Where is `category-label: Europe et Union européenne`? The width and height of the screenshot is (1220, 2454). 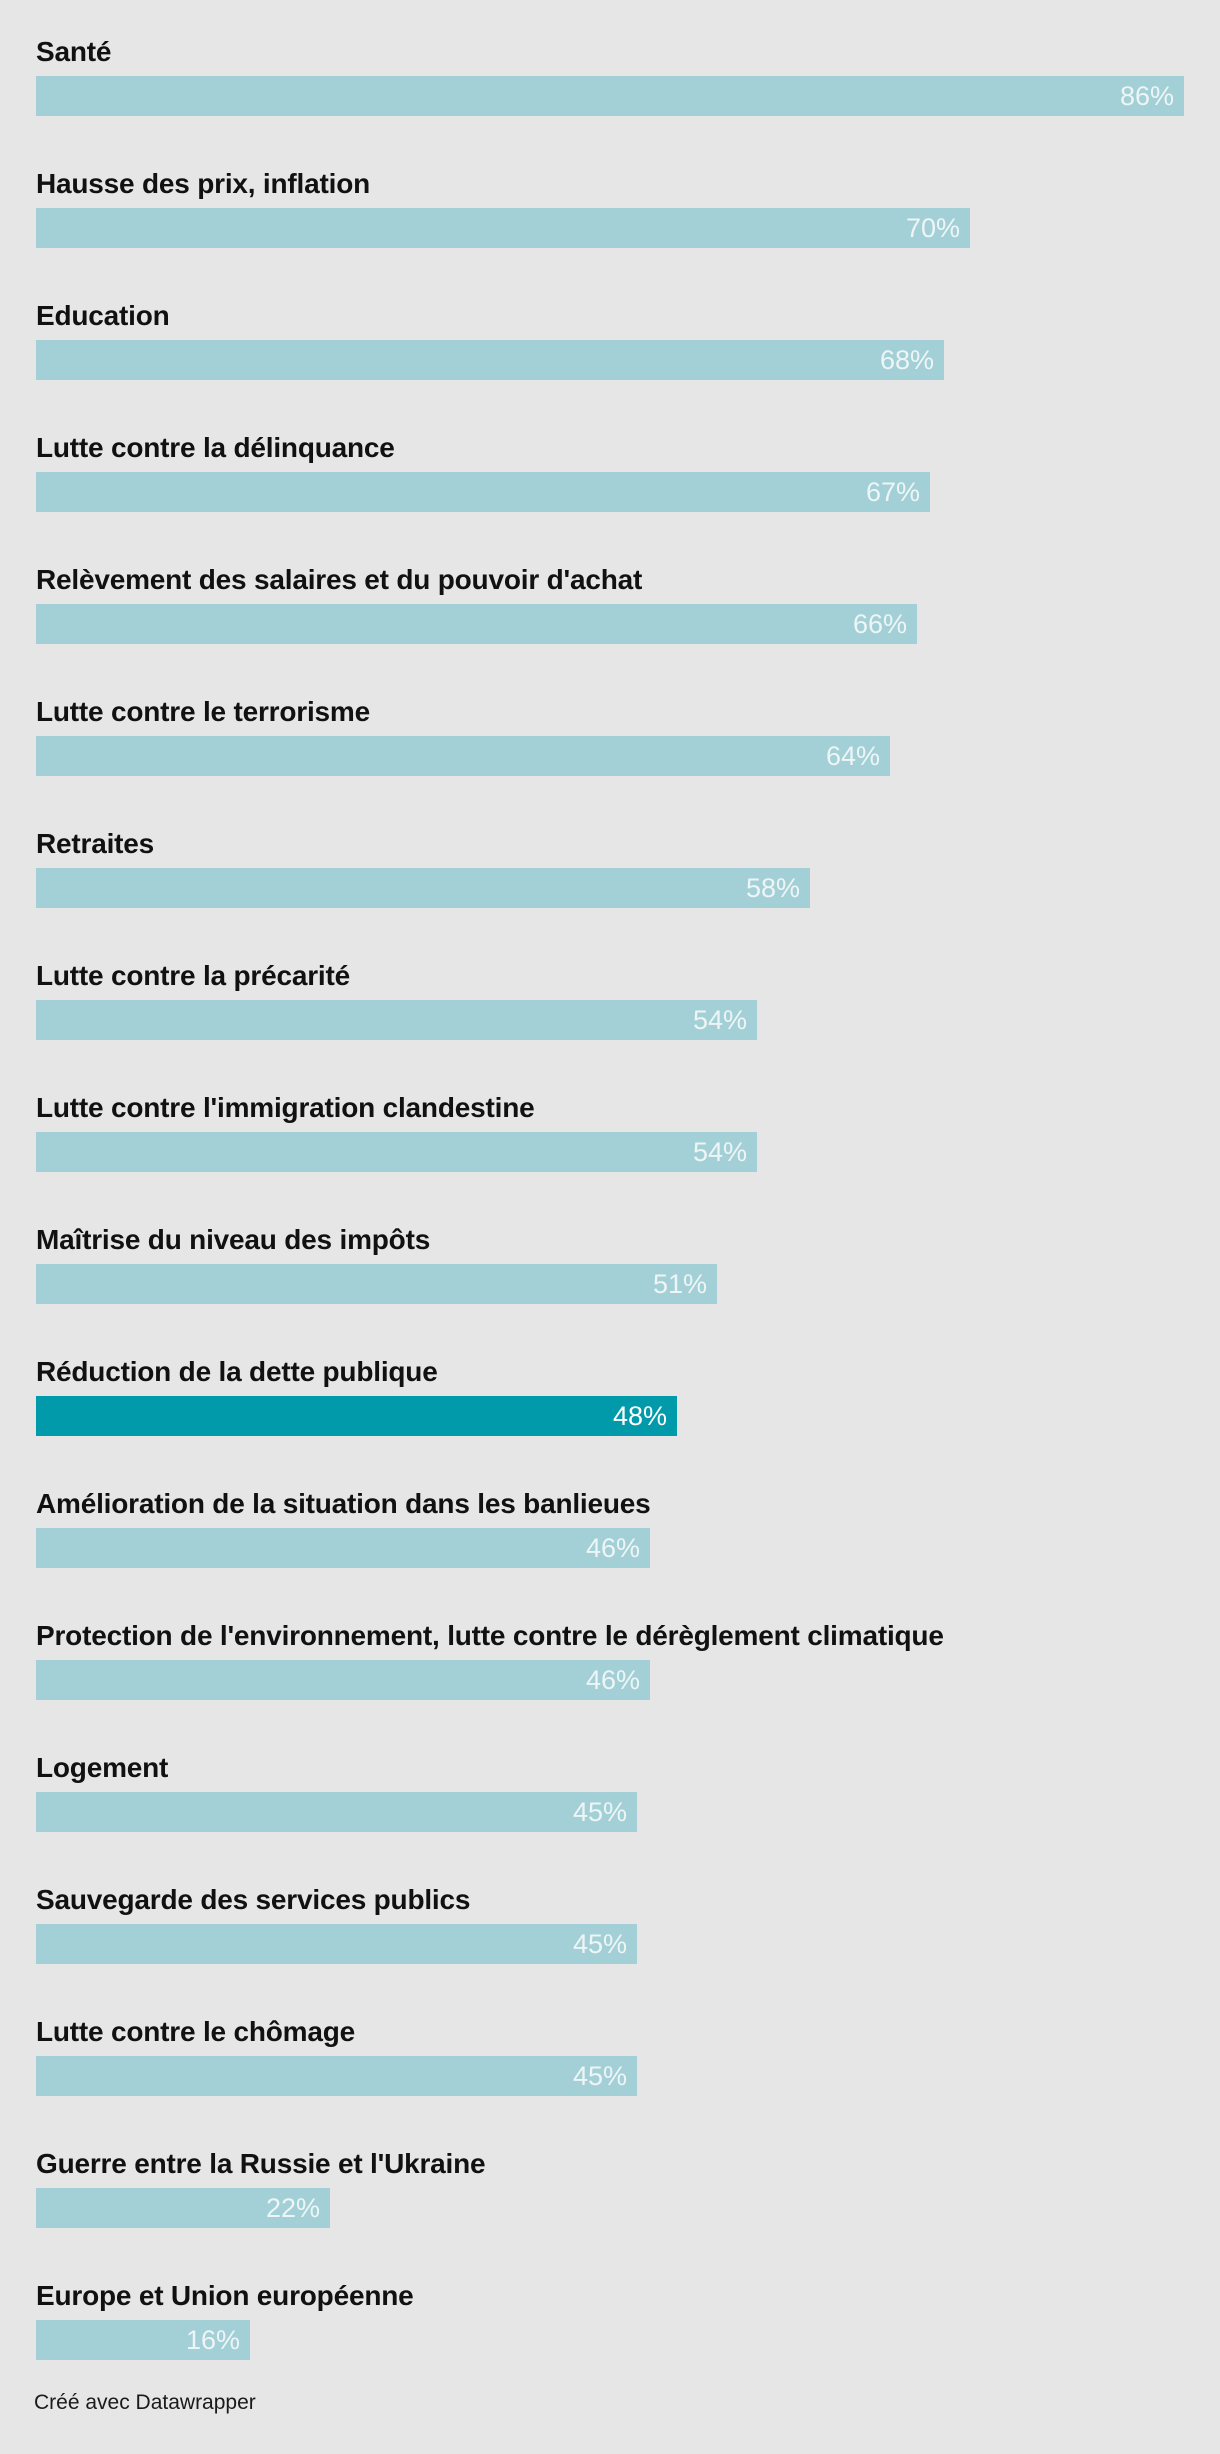
category-label: Europe et Union européenne is located at coordinates (225, 2295).